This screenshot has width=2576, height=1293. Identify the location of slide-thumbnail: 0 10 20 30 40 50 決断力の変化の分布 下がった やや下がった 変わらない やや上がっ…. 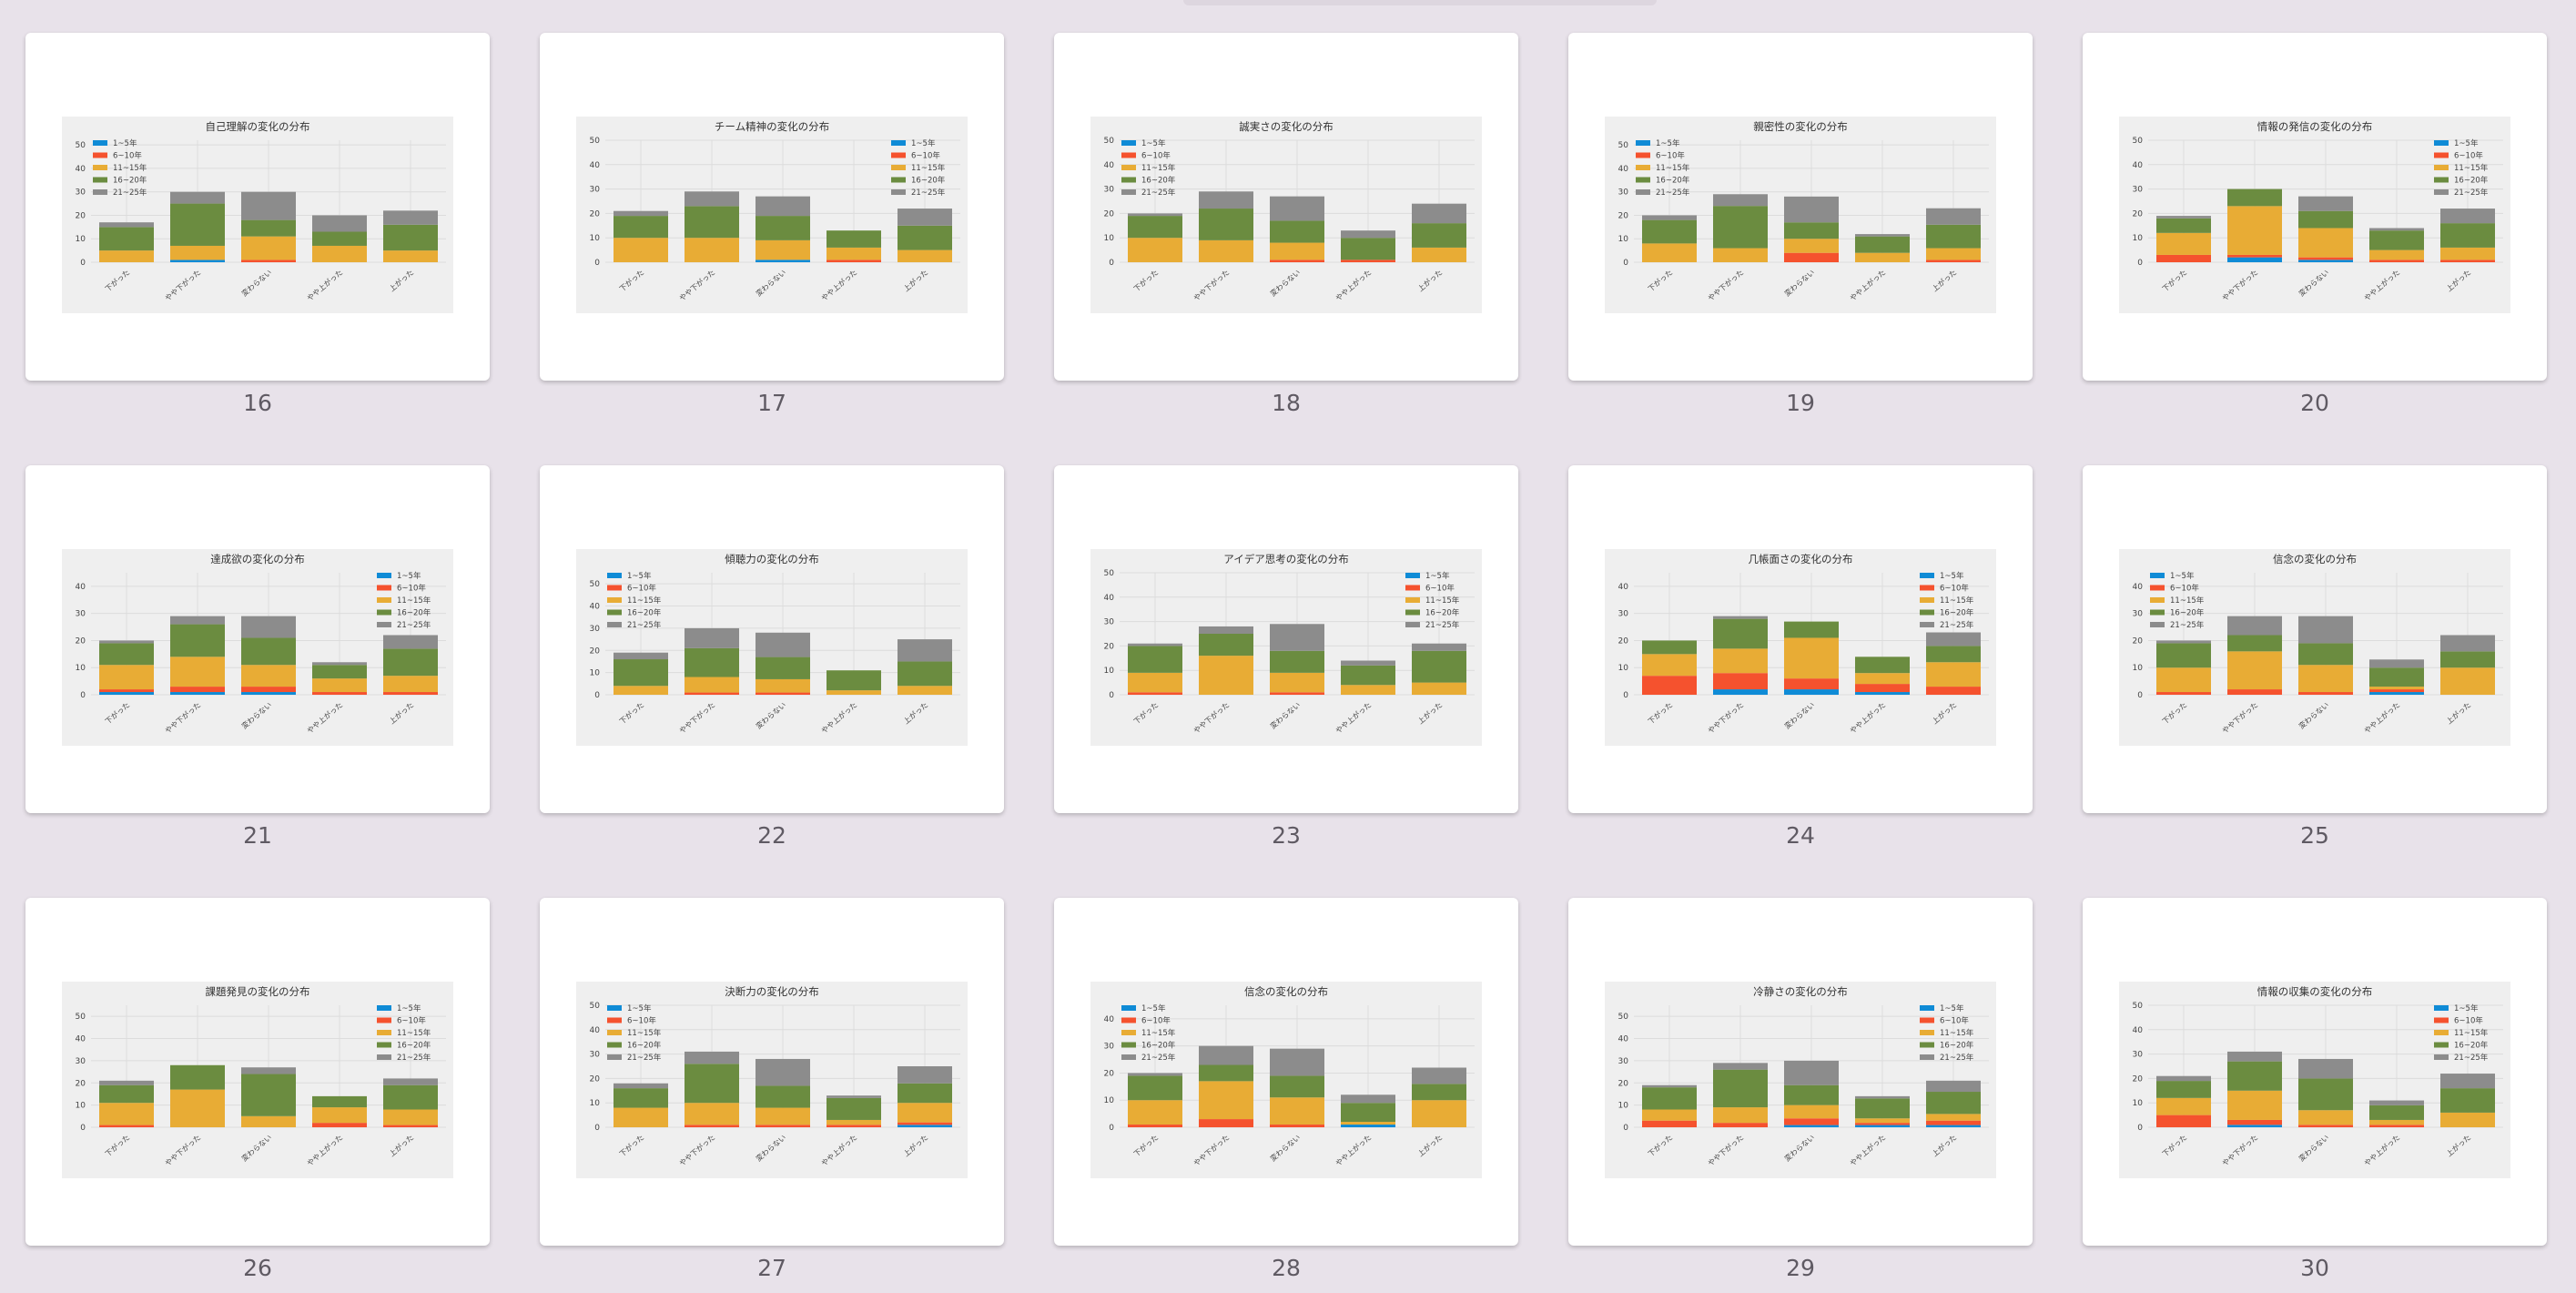
(772, 1072).